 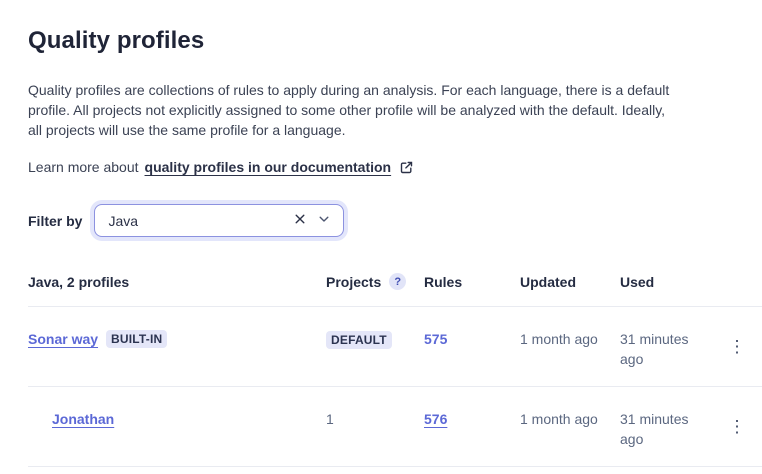 What do you see at coordinates (436, 419) in the screenshot?
I see `rules-count-link: 576` at bounding box center [436, 419].